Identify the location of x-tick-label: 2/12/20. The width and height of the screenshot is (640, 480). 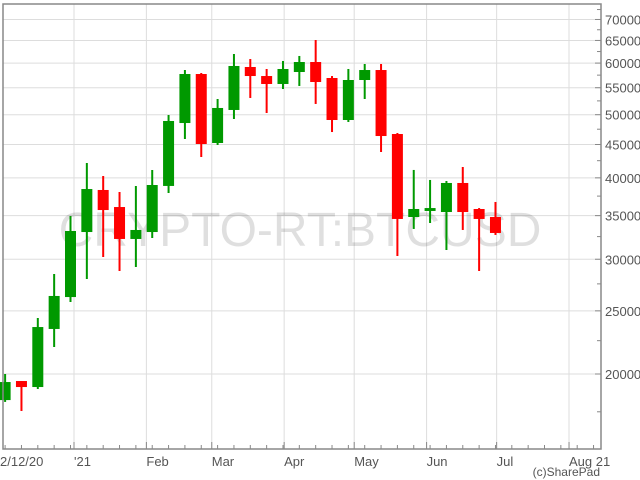
(21, 461).